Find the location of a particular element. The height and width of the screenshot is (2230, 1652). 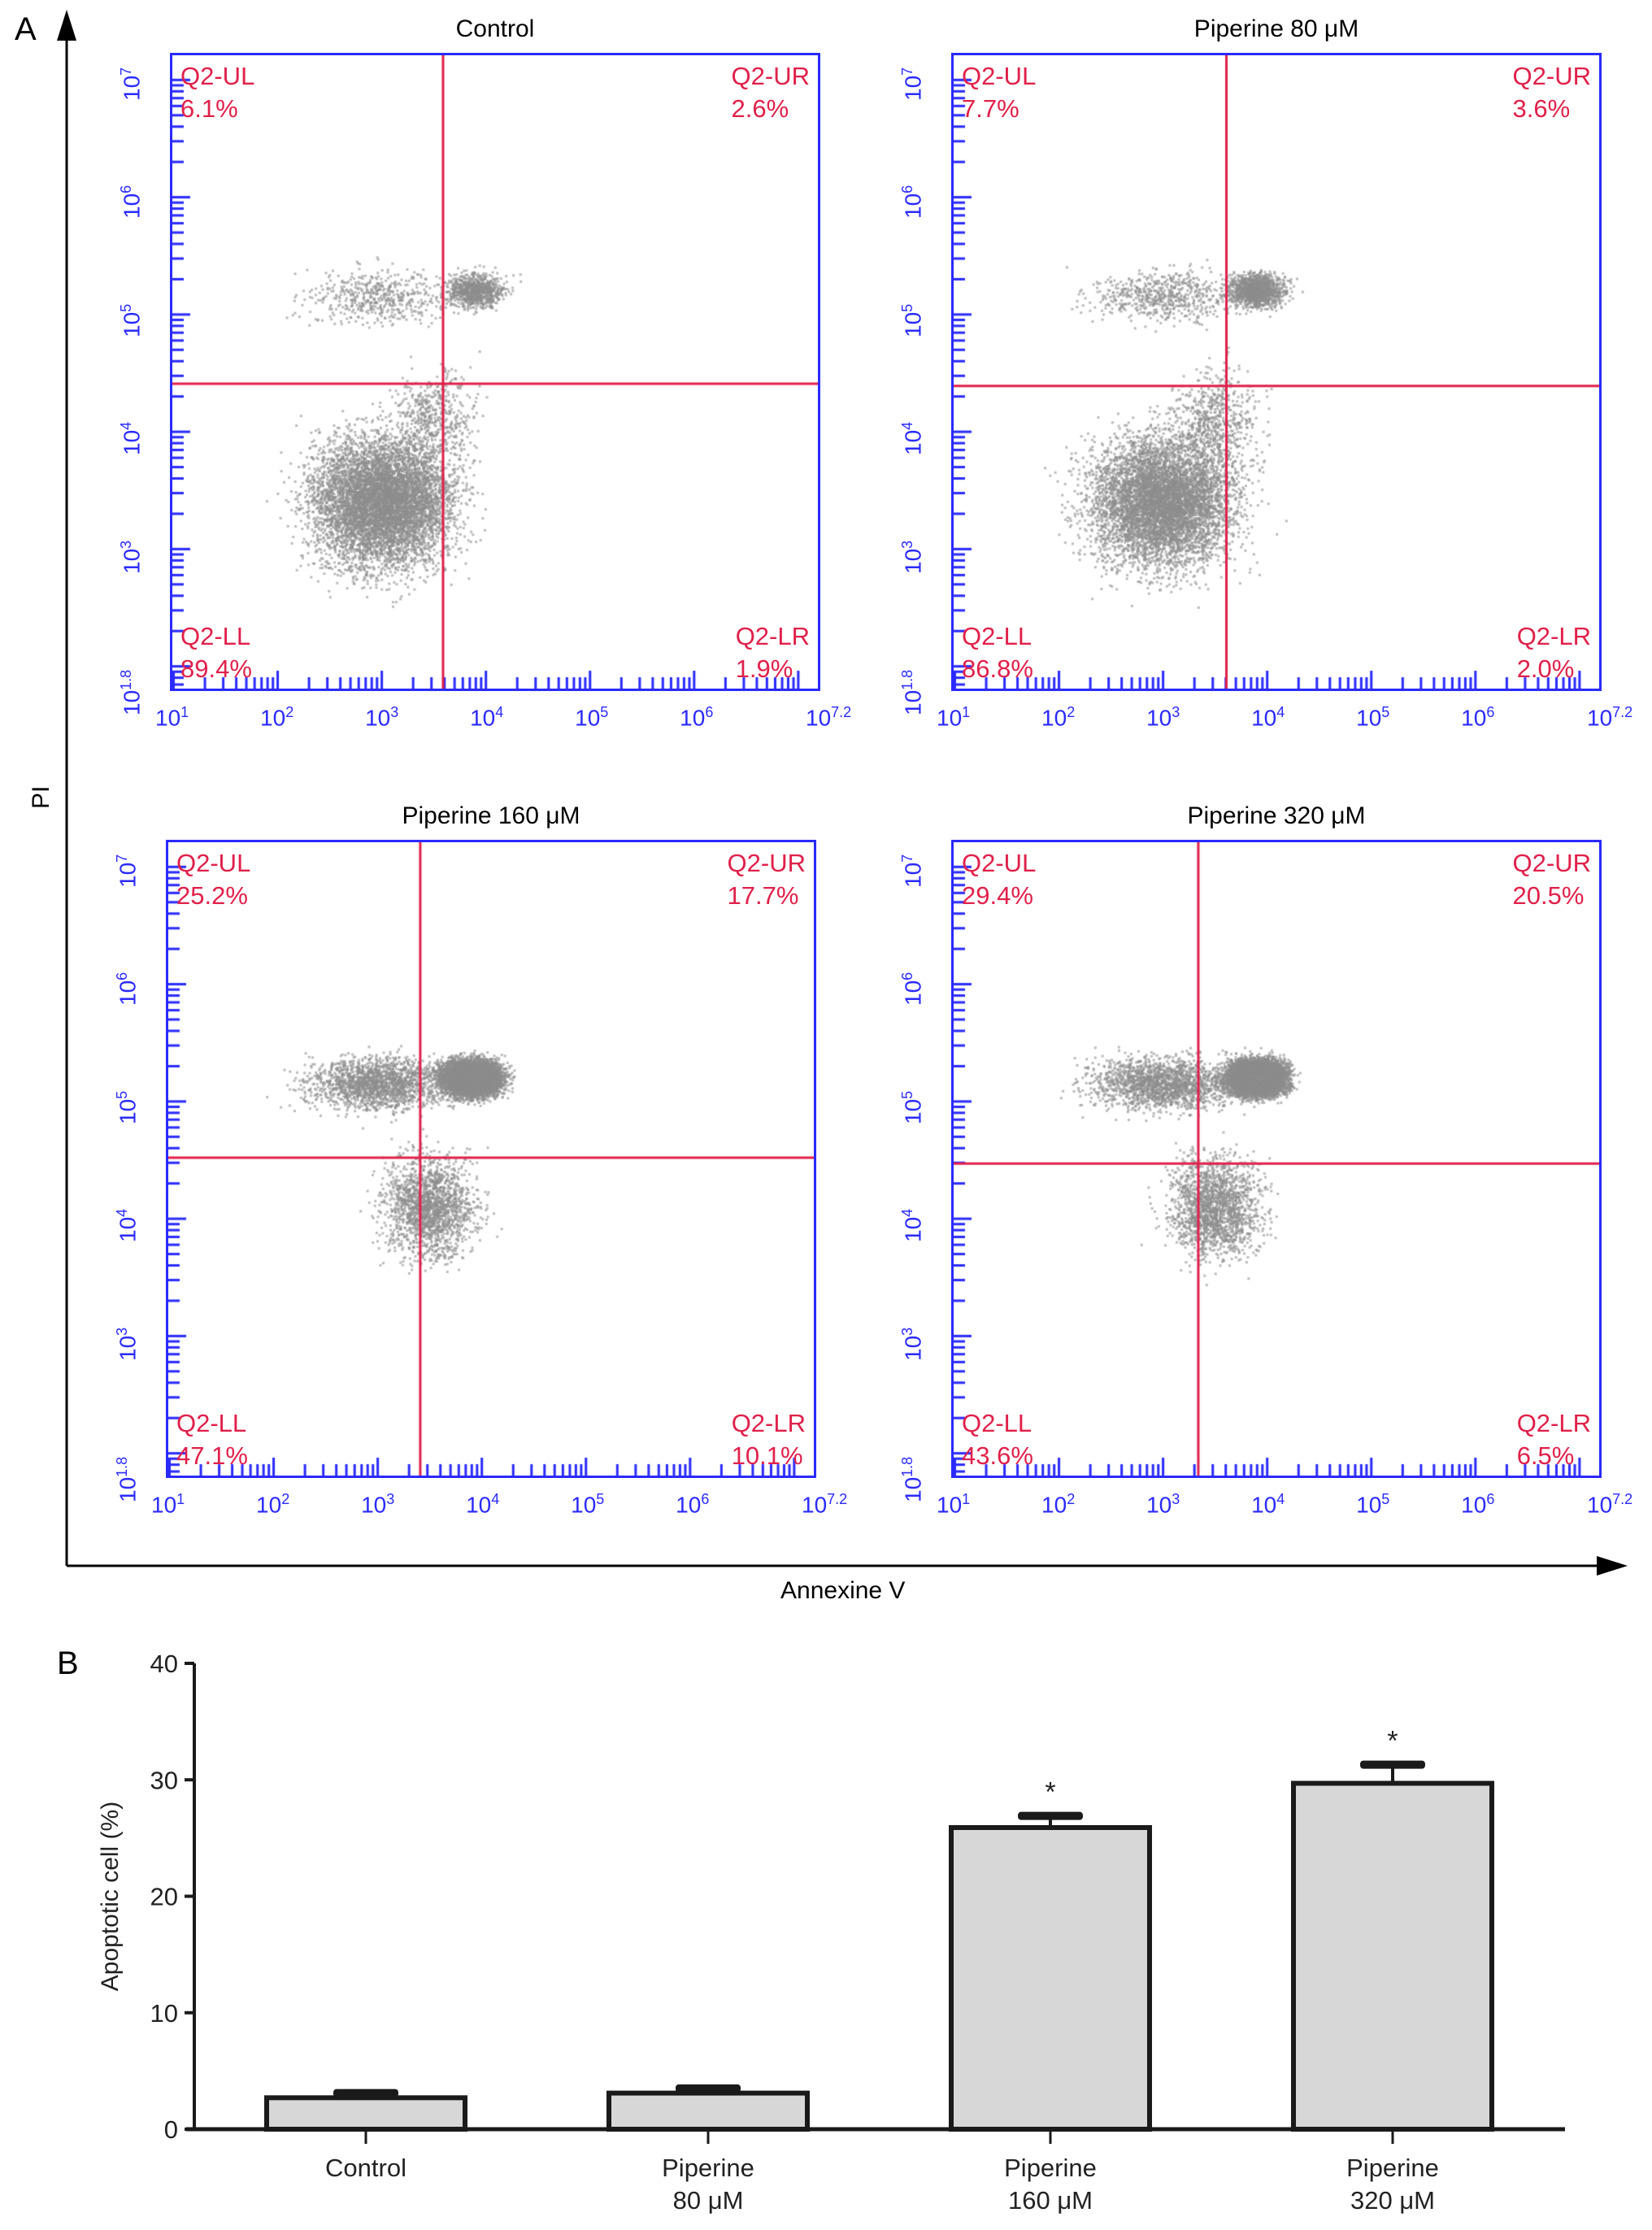

tick-exponent: 7.2 is located at coordinates (837, 1499).